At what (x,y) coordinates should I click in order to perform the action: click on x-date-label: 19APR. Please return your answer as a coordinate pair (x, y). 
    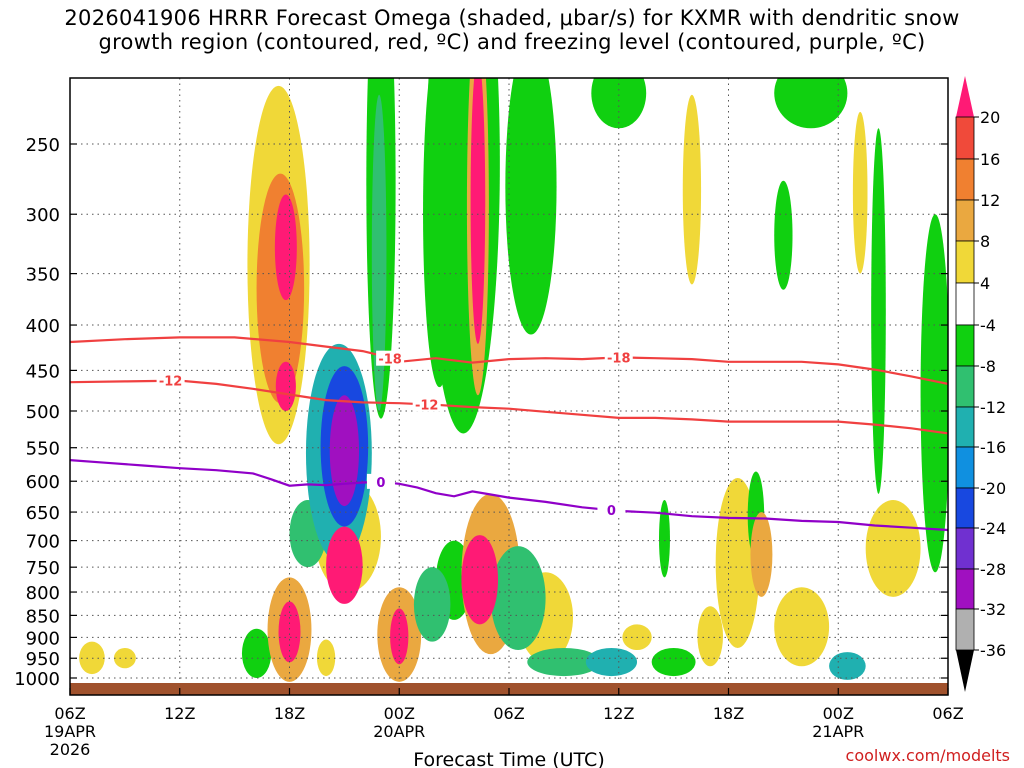
    Looking at the image, I should click on (70, 731).